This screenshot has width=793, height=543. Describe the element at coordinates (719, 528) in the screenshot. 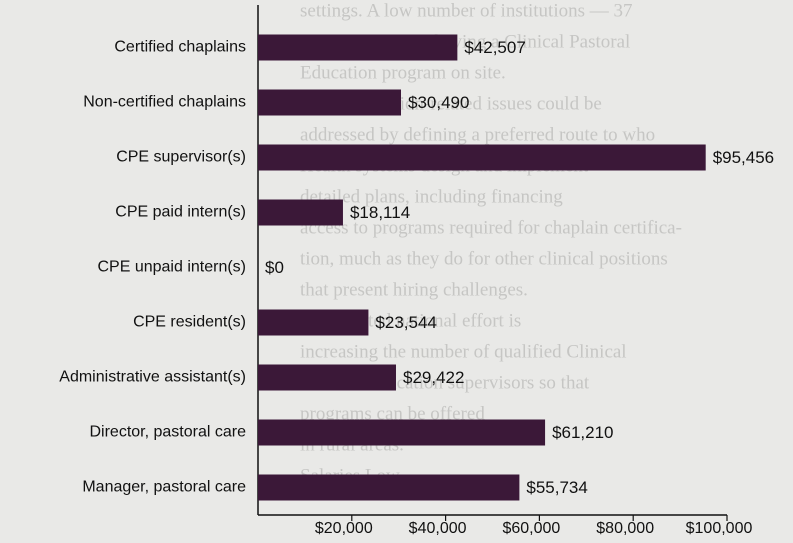

I see `x-tick-label: $100,000` at that location.